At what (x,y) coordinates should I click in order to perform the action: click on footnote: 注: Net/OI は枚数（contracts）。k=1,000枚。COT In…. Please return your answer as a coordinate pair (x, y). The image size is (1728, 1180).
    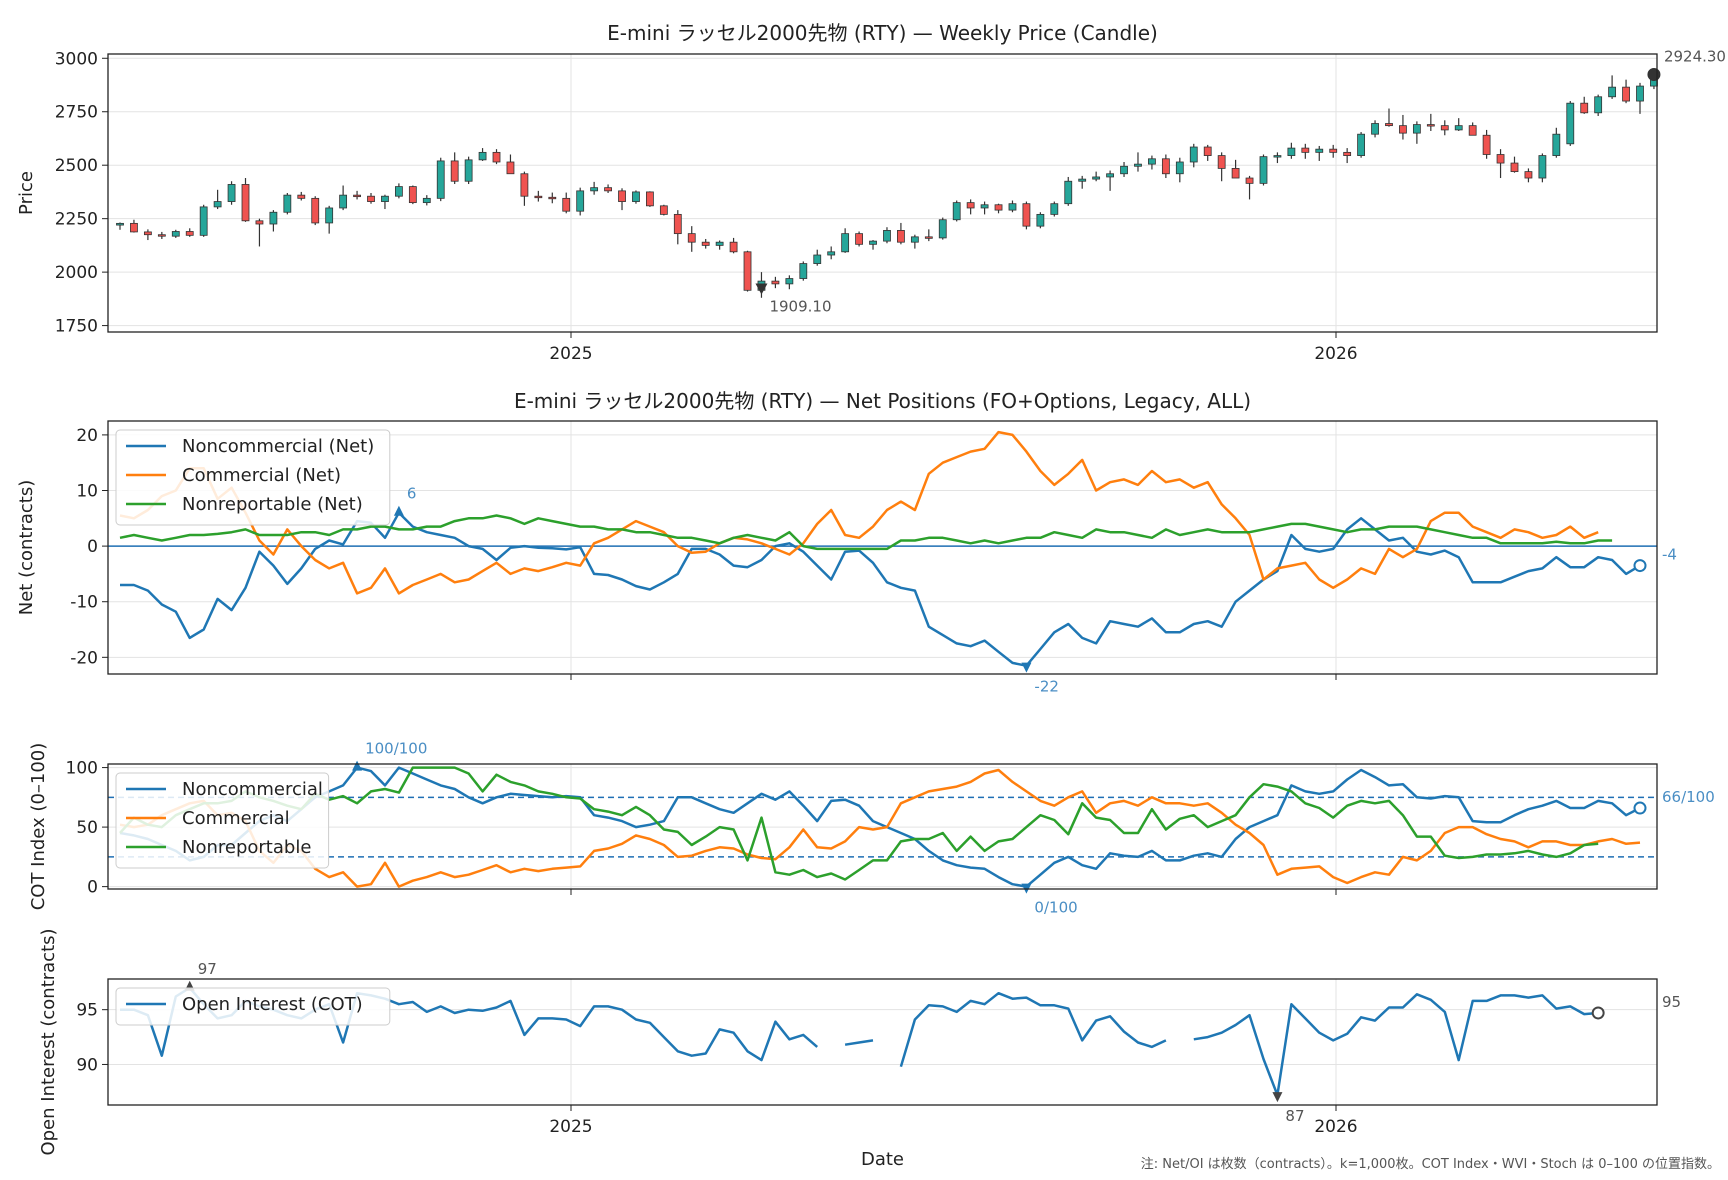
    Looking at the image, I should click on (1430, 1164).